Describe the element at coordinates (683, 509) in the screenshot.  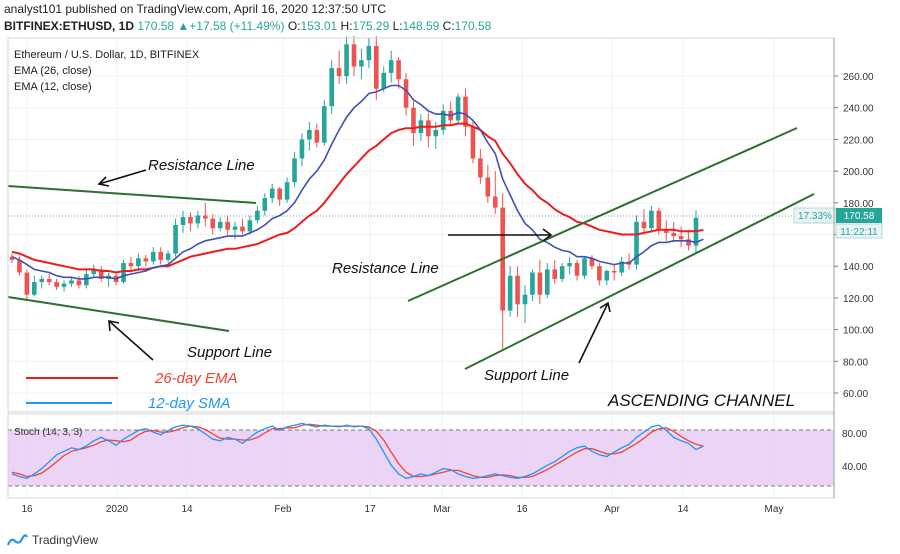
I see `x-tick-label: 14` at that location.